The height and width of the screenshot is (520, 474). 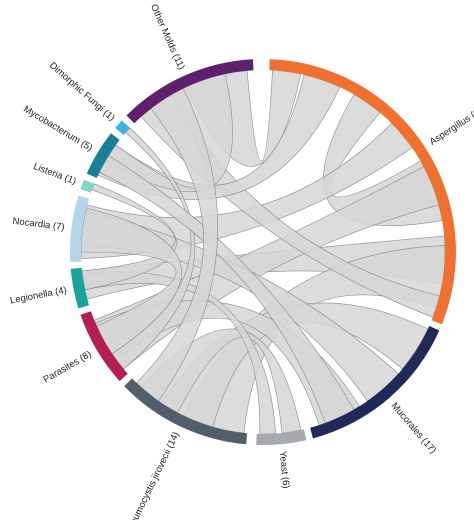 I want to click on segment-label-mycobacterium: Mycobacterium (5), so click(x=57, y=129).